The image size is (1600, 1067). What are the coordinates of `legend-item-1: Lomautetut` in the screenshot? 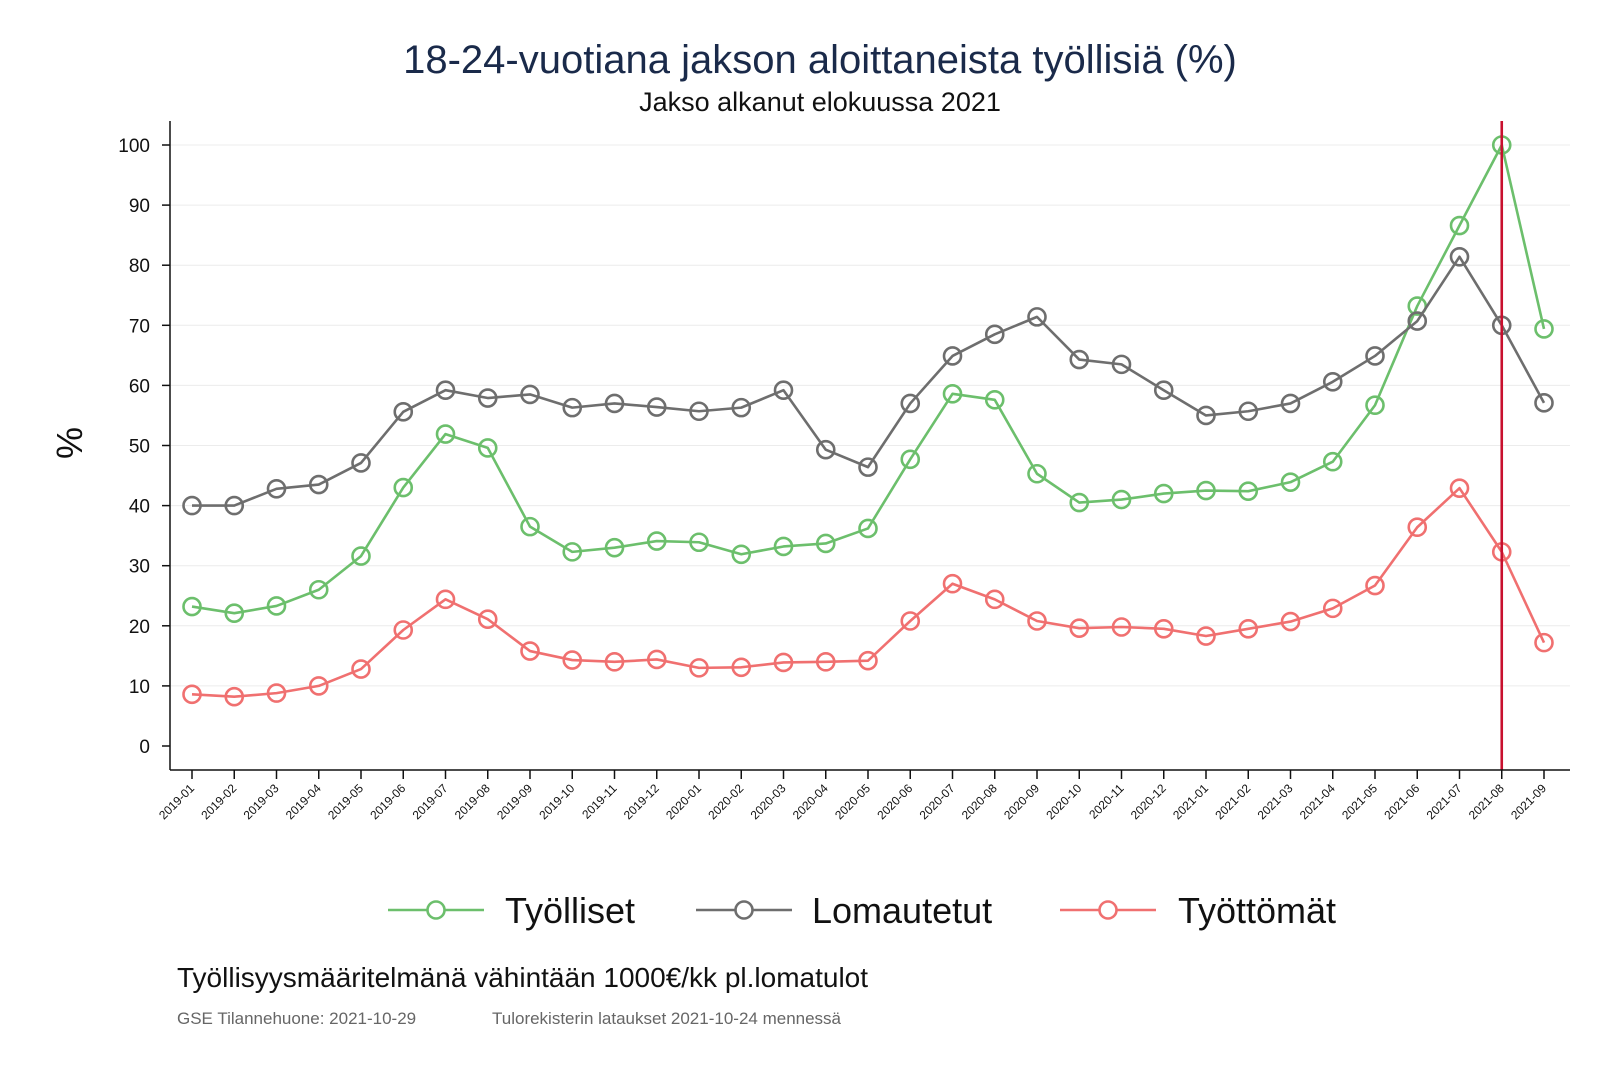 It's located at (844, 910).